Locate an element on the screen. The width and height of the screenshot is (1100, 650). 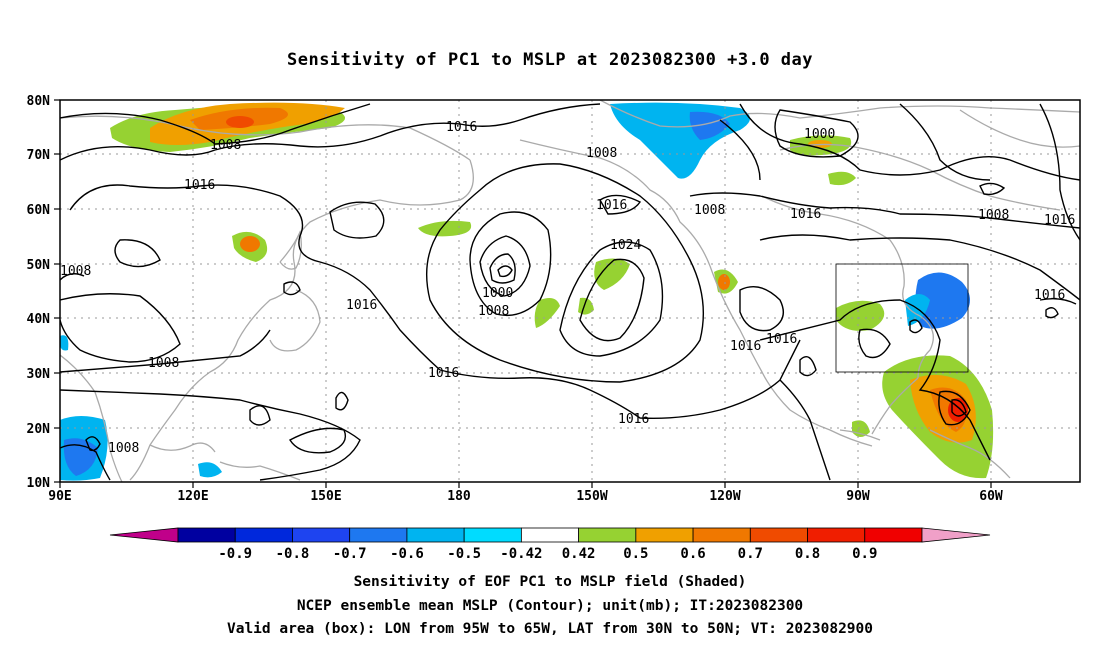
shade-orange-west-coast is located at coordinates (724, 282).